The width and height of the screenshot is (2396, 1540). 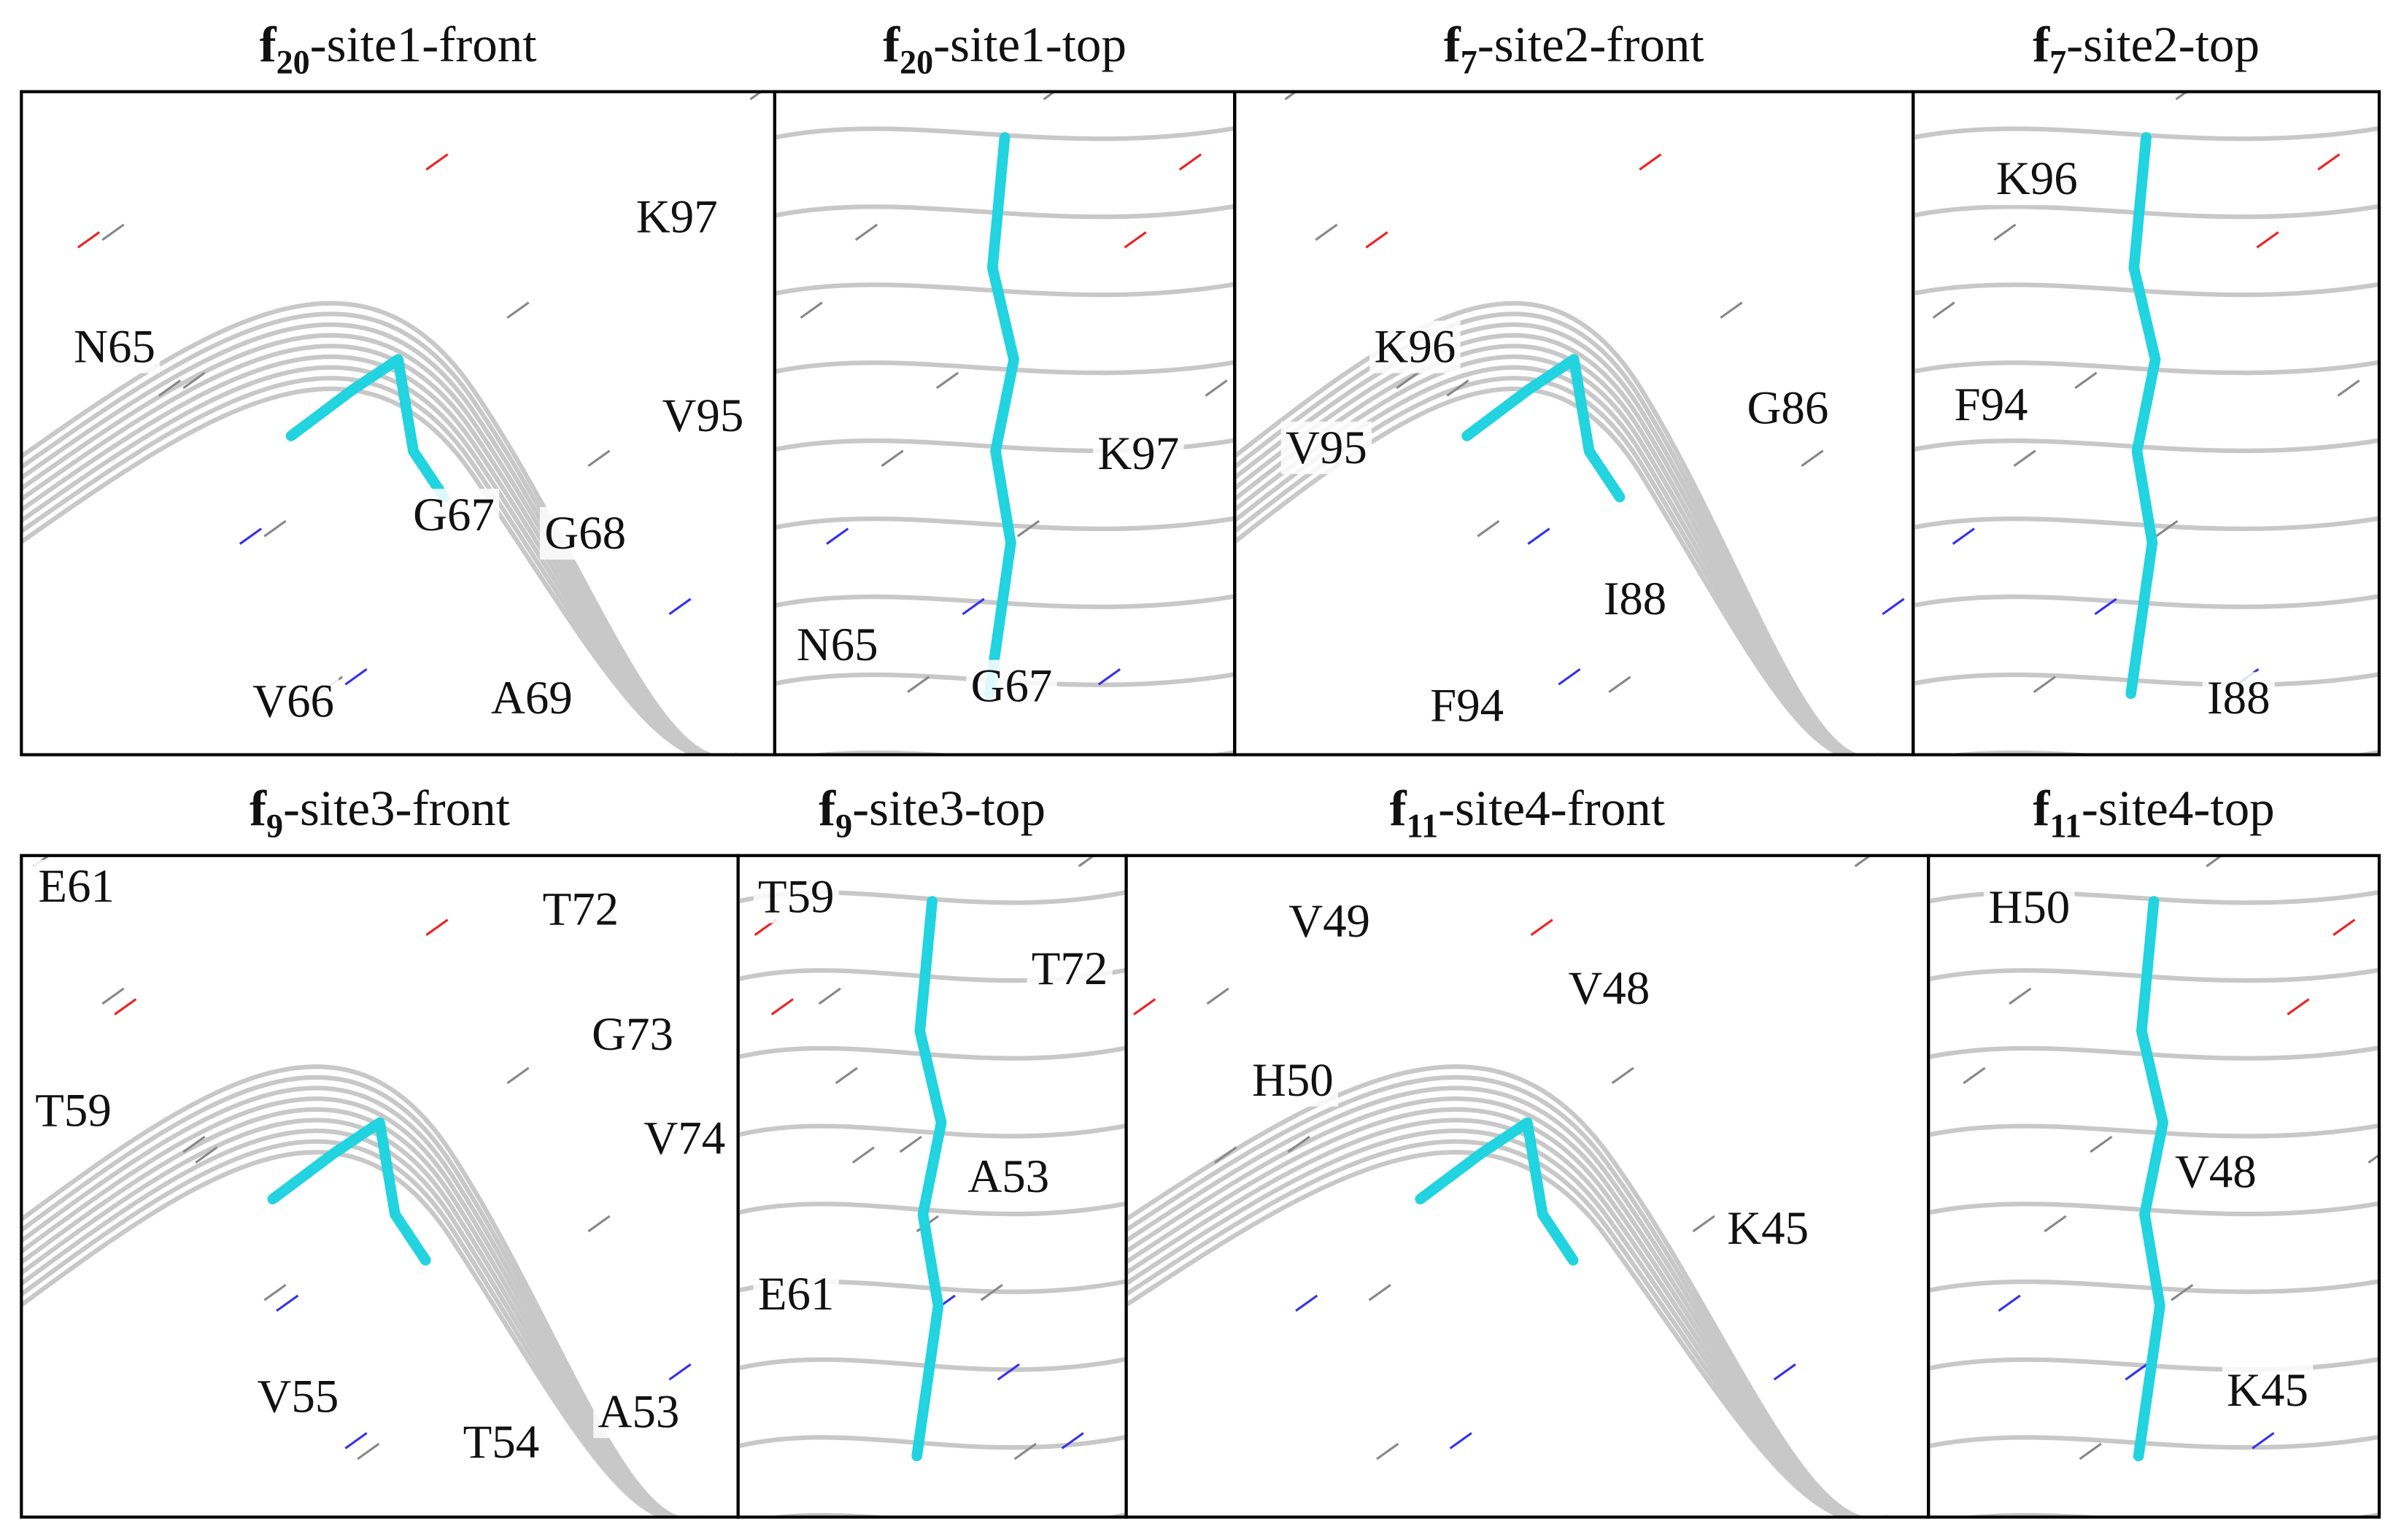 I want to click on residue-label: A53, so click(x=1008, y=1176).